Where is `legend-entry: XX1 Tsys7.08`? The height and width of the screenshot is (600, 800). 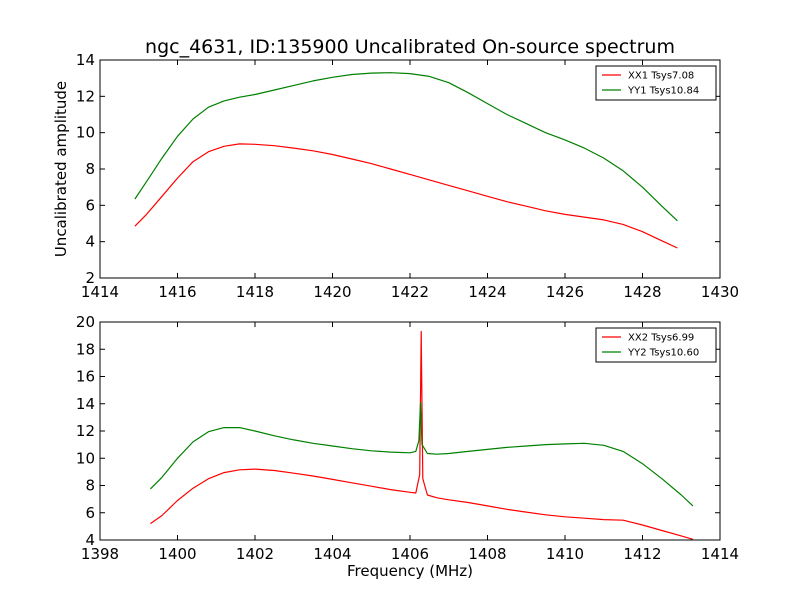 legend-entry: XX1 Tsys7.08 is located at coordinates (661, 76).